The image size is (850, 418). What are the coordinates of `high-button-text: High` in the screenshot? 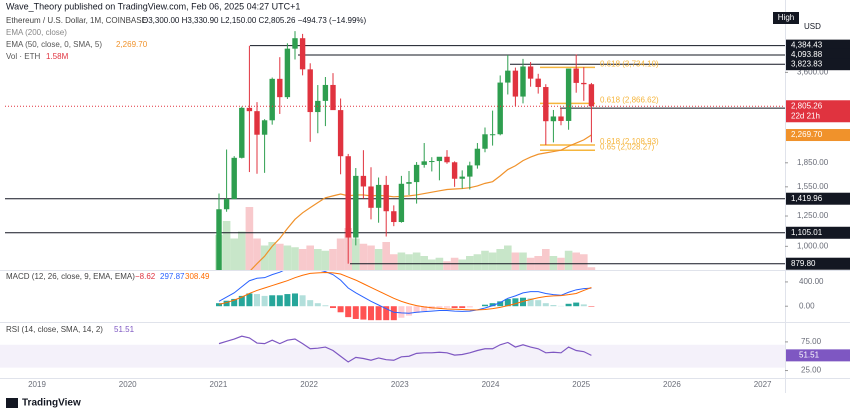 It's located at (786, 17).